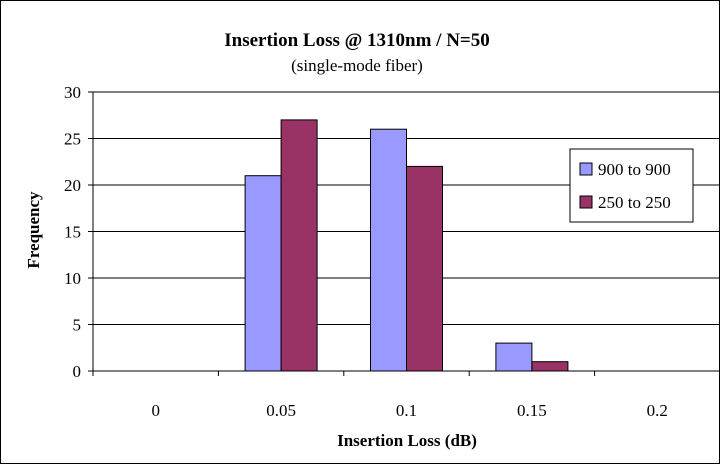 Image resolution: width=720 pixels, height=464 pixels. What do you see at coordinates (657, 410) in the screenshot?
I see `x-tick-label: 0.2` at bounding box center [657, 410].